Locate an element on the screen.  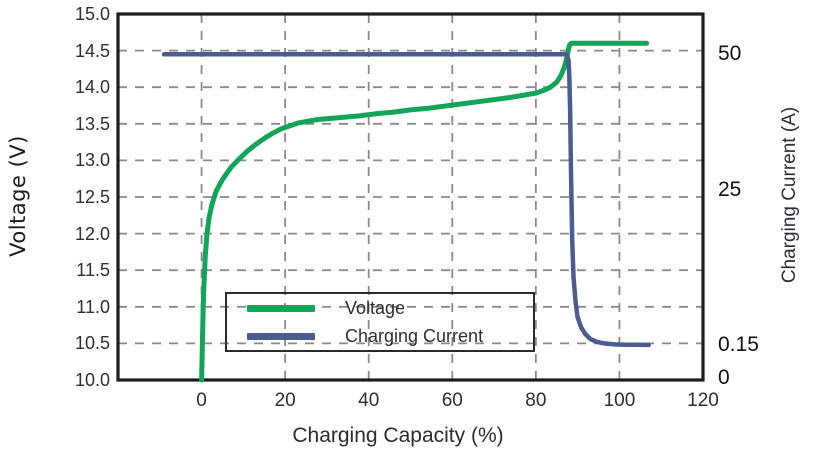
legend-label-voltage: Voltage is located at coordinates (375, 307).